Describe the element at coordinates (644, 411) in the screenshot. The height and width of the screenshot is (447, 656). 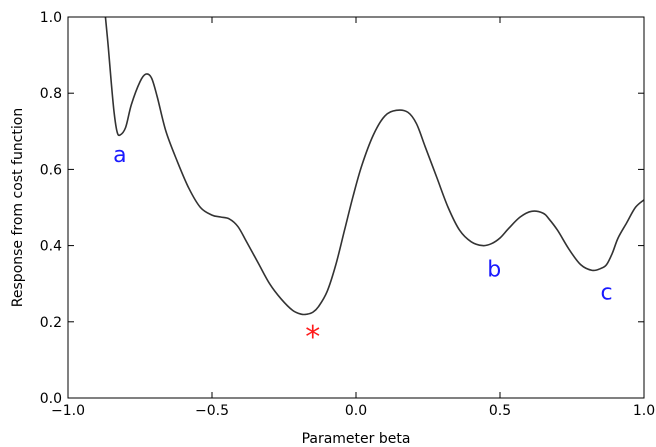
I see `x-tick-label: 1.0` at that location.